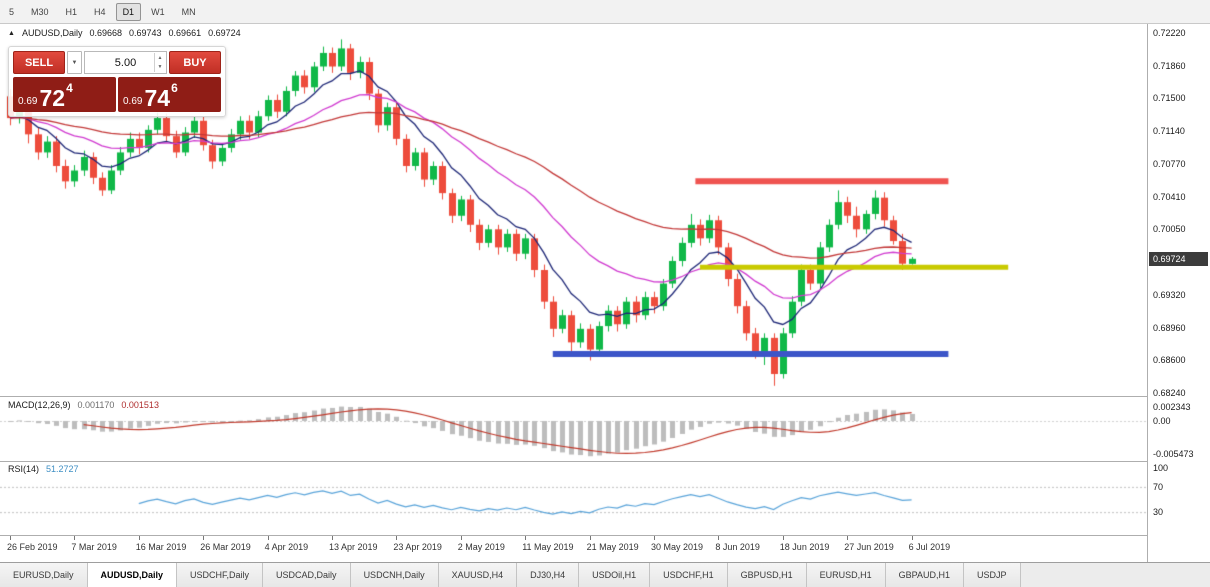 This screenshot has height=587, width=1210. Describe the element at coordinates (846, 575) in the screenshot. I see `chart-tab-eurusd-h1: EURUSD,H1` at that location.